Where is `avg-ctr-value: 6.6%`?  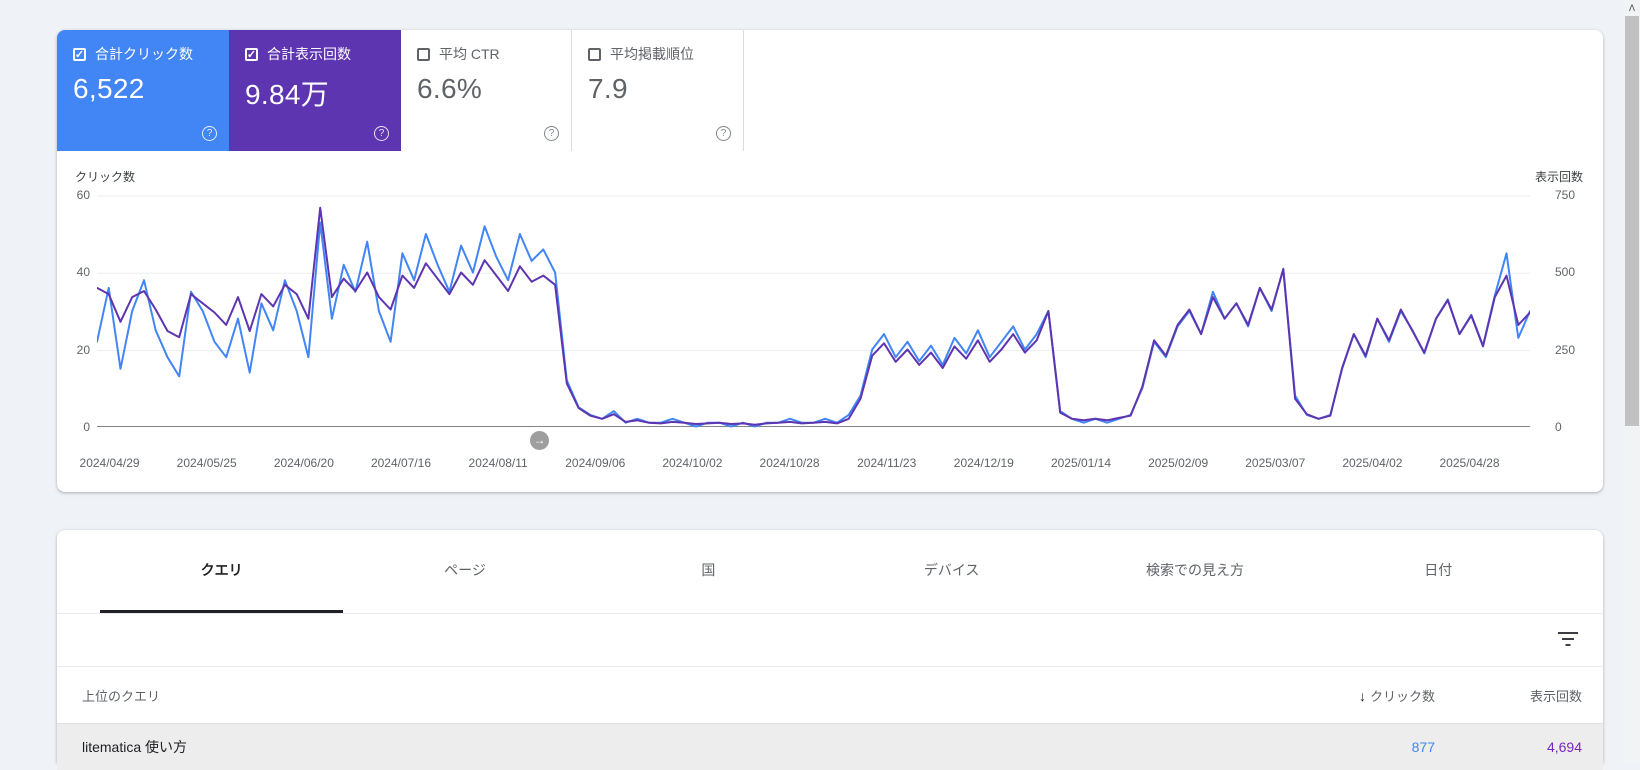 avg-ctr-value: 6.6% is located at coordinates (450, 88).